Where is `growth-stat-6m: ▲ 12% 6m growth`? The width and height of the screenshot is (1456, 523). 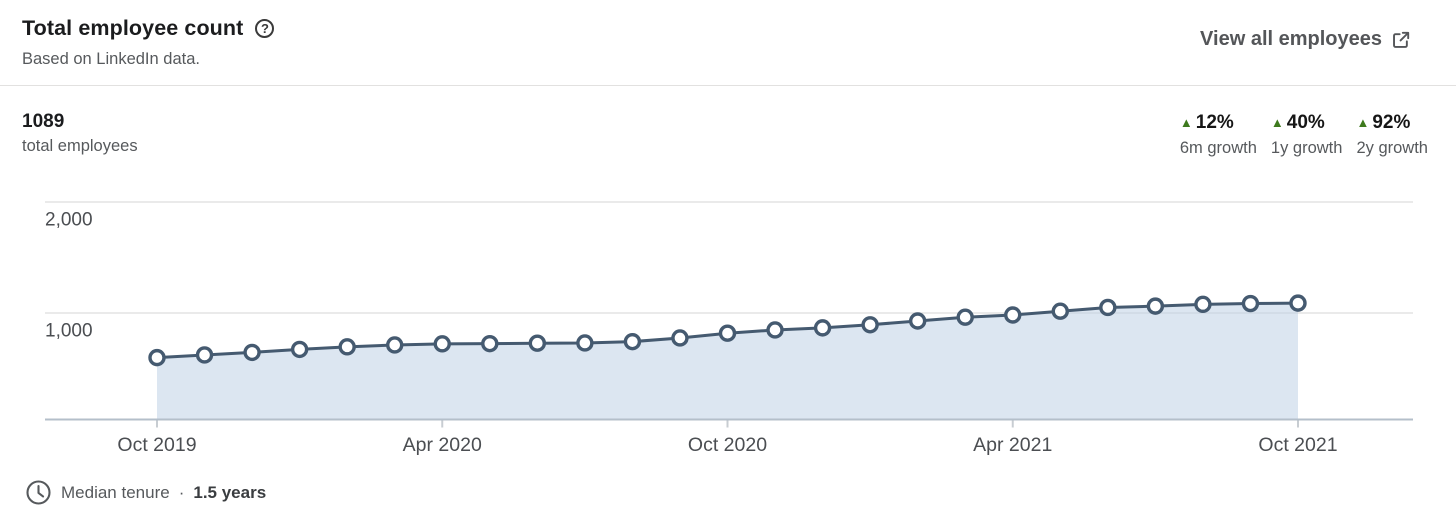 growth-stat-6m: ▲ 12% 6m growth is located at coordinates (1218, 134).